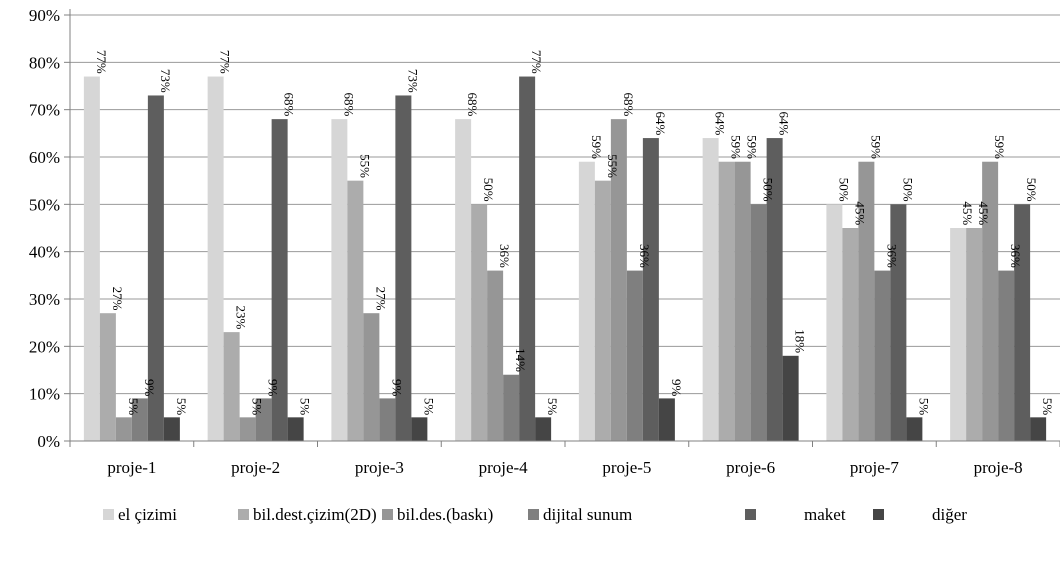 The image size is (1060, 561). What do you see at coordinates (255, 467) in the screenshot?
I see `x-category-label: proje-2` at bounding box center [255, 467].